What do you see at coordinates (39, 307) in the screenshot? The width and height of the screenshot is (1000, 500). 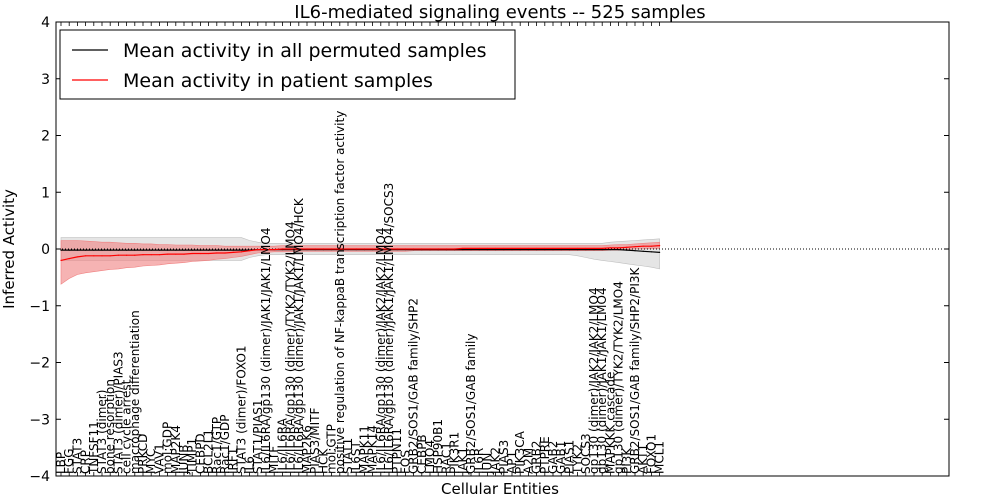 I see `y-tick-label: −1` at bounding box center [39, 307].